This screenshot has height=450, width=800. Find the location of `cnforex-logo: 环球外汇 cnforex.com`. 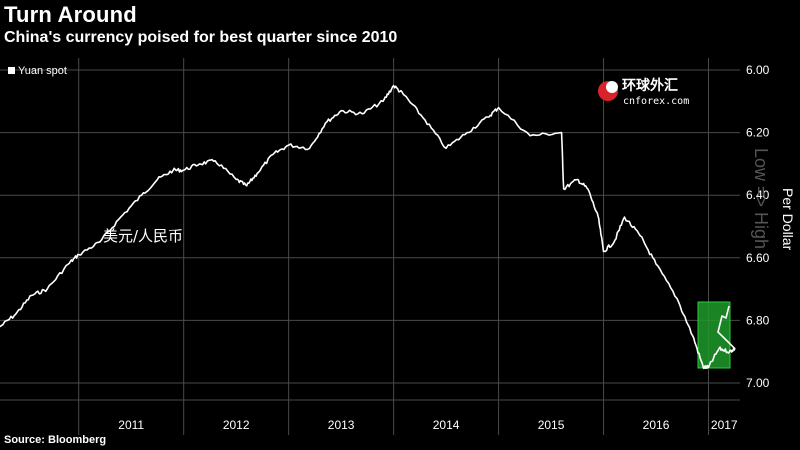

cnforex-logo: 环球外汇 cnforex.com is located at coordinates (643, 92).